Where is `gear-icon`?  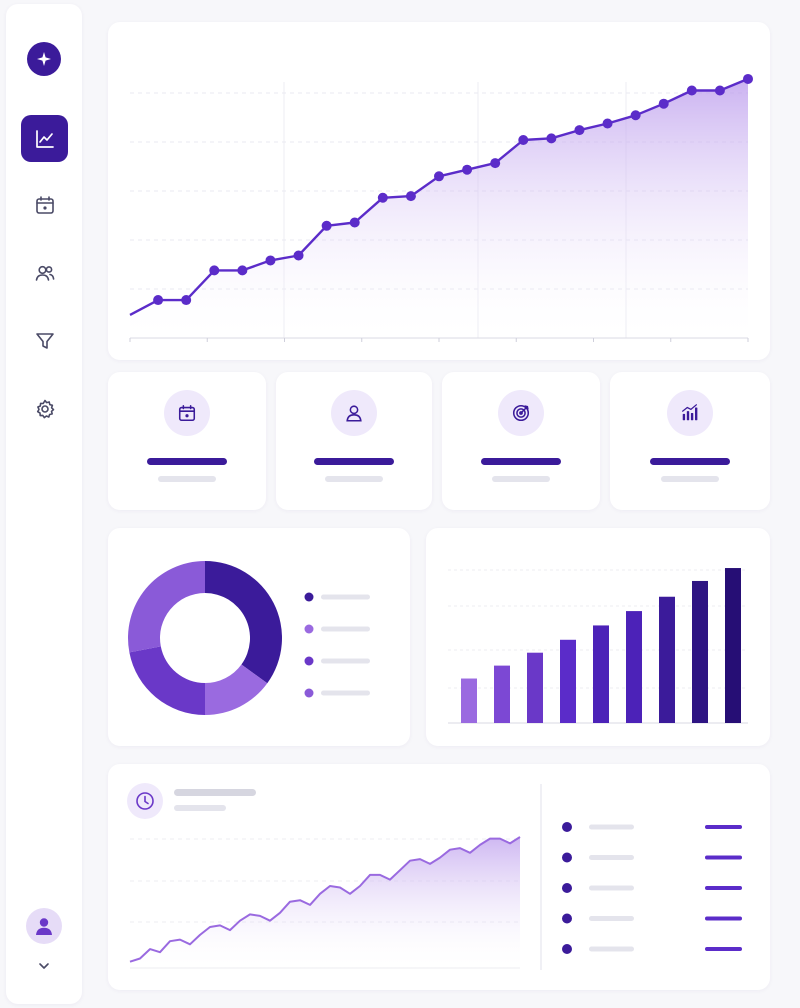 gear-icon is located at coordinates (45, 409).